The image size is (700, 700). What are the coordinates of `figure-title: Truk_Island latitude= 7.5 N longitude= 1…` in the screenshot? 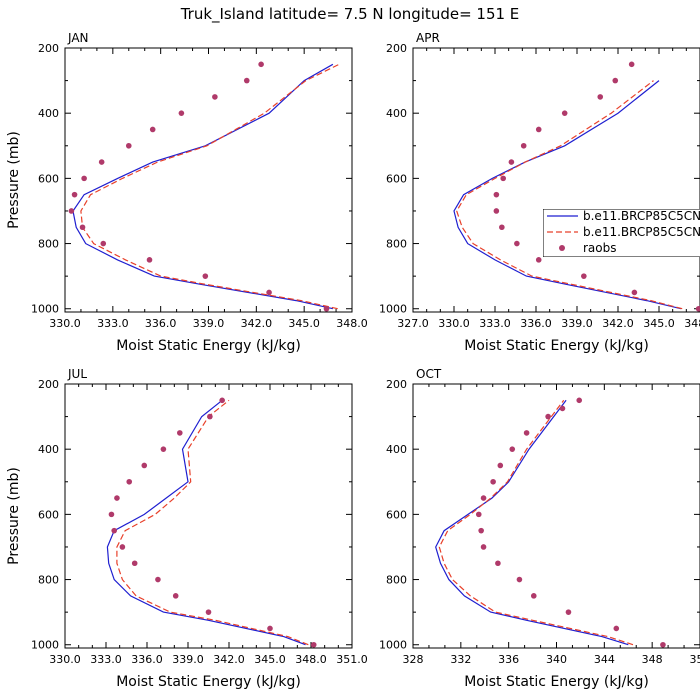 It's located at (350, 14).